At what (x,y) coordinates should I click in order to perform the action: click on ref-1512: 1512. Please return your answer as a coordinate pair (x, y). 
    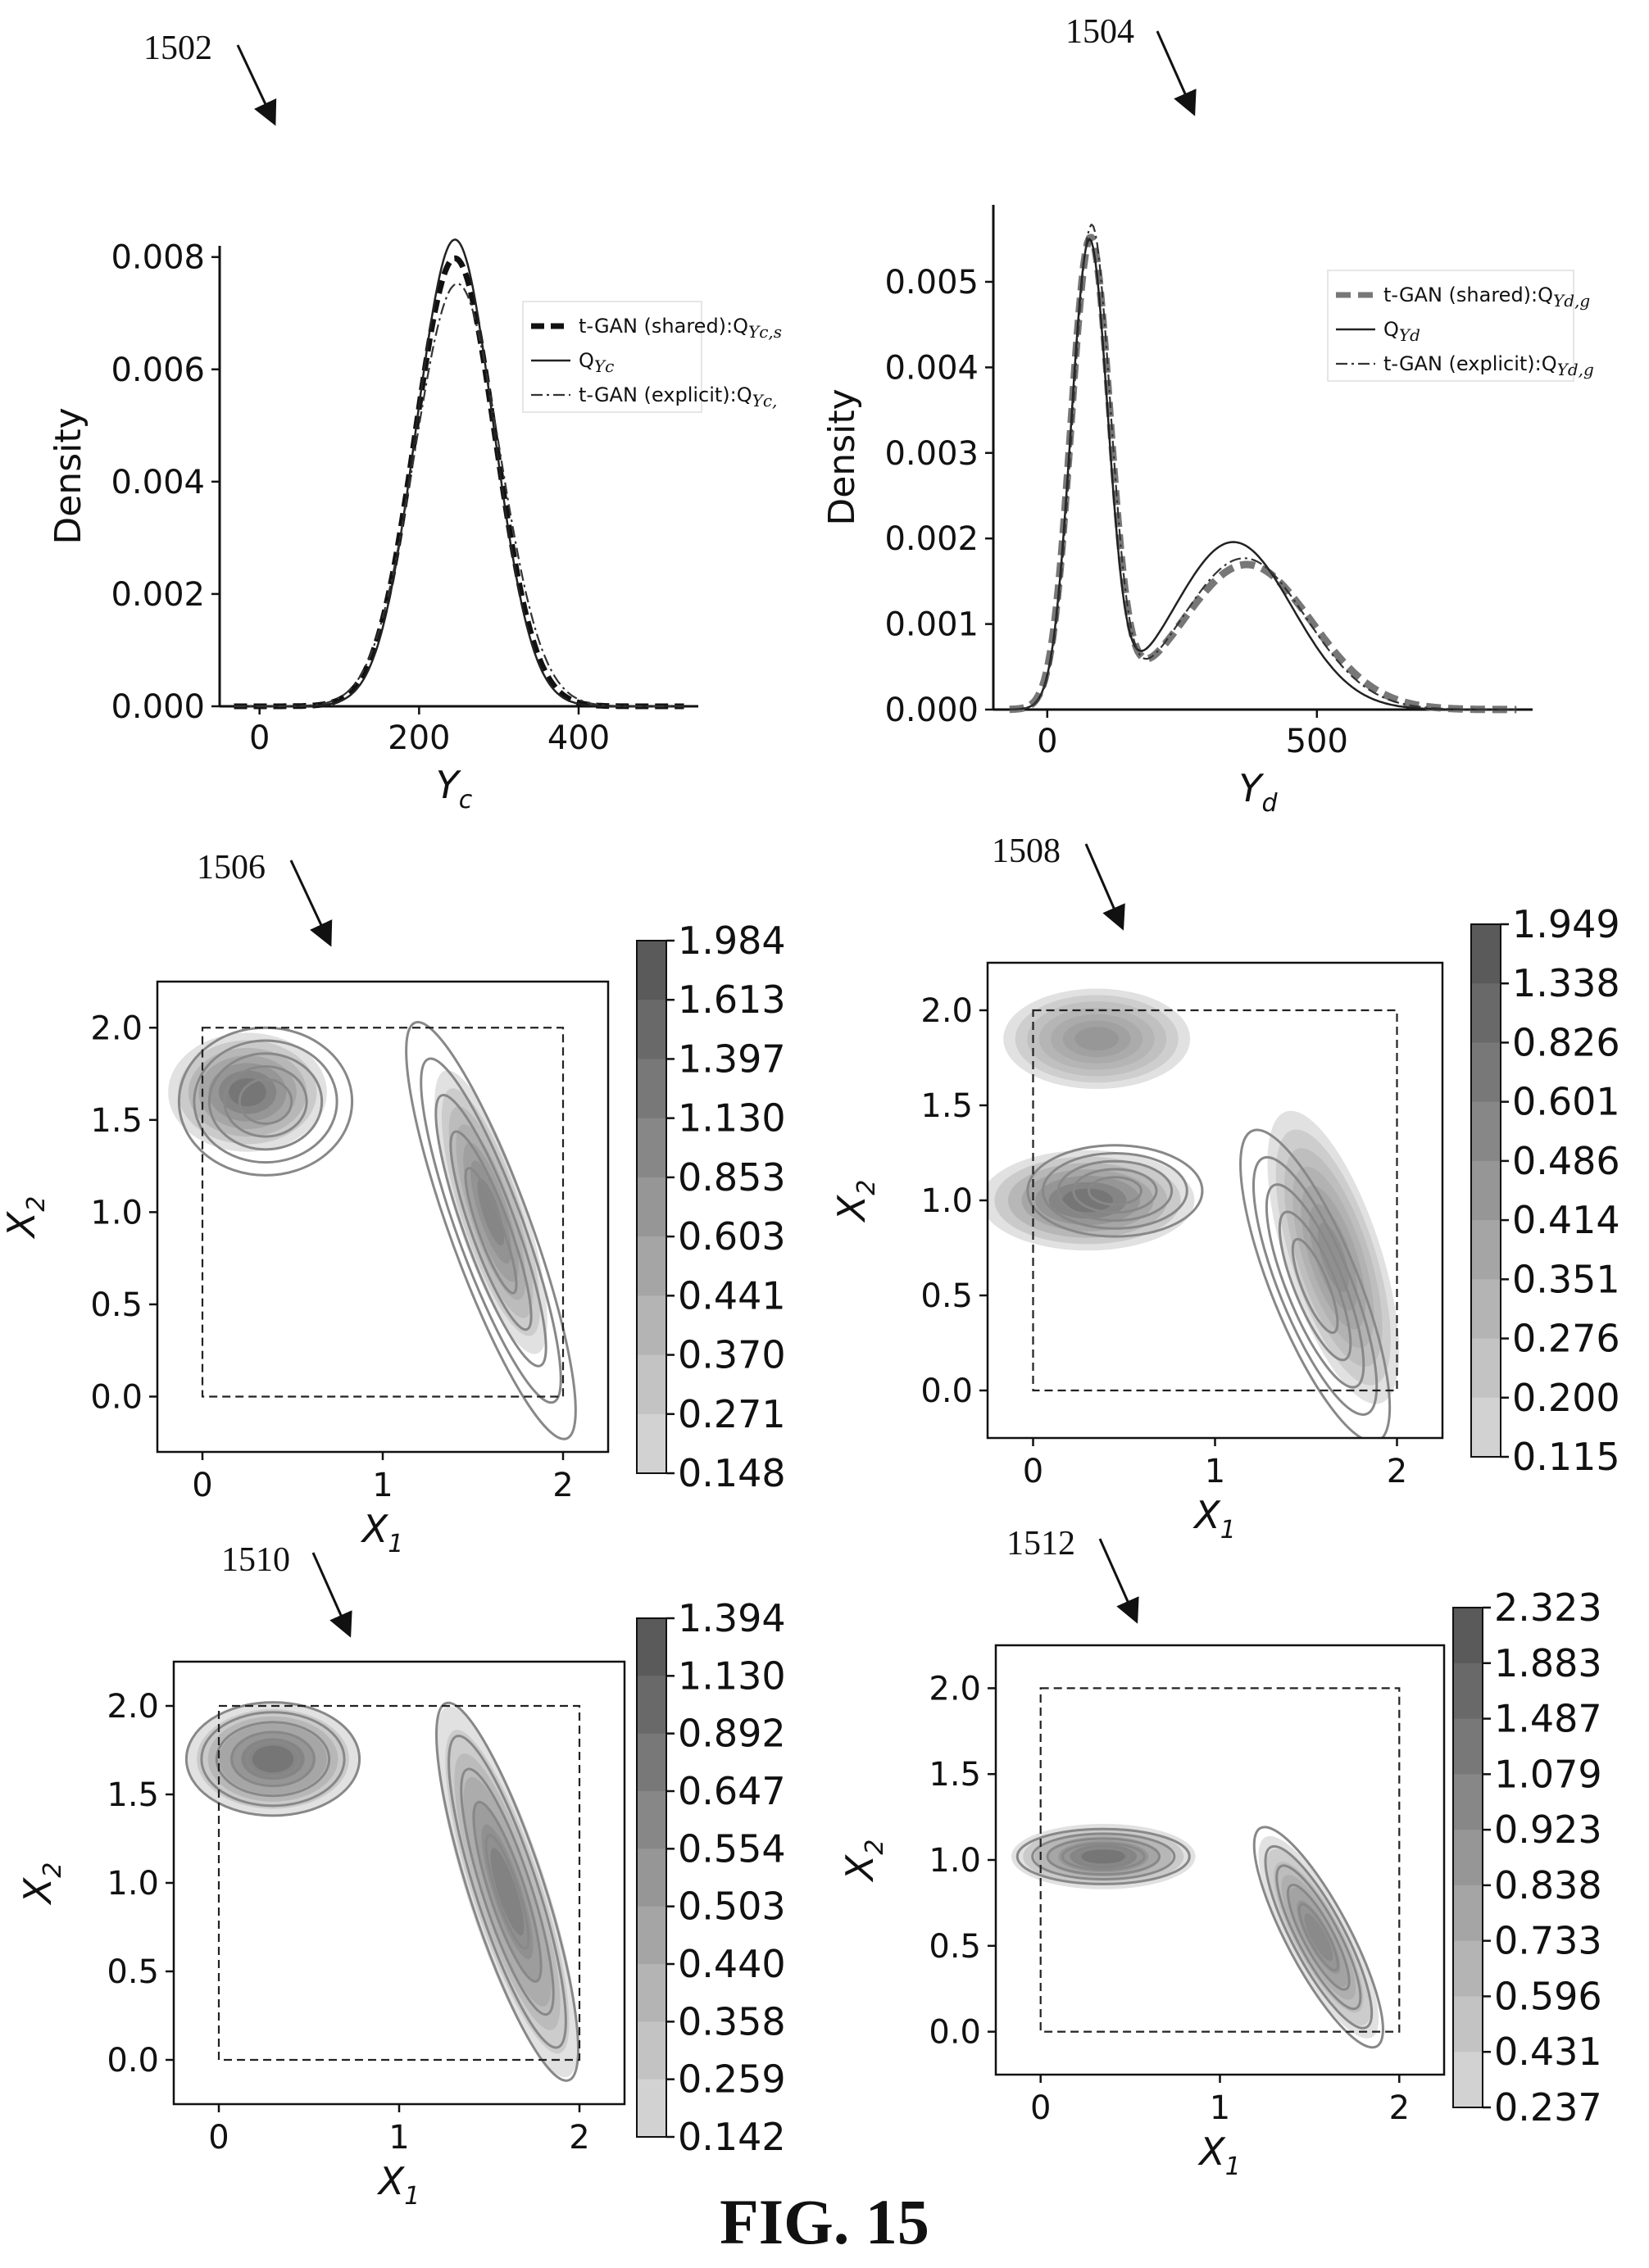
    Looking at the image, I should click on (1073, 1574).